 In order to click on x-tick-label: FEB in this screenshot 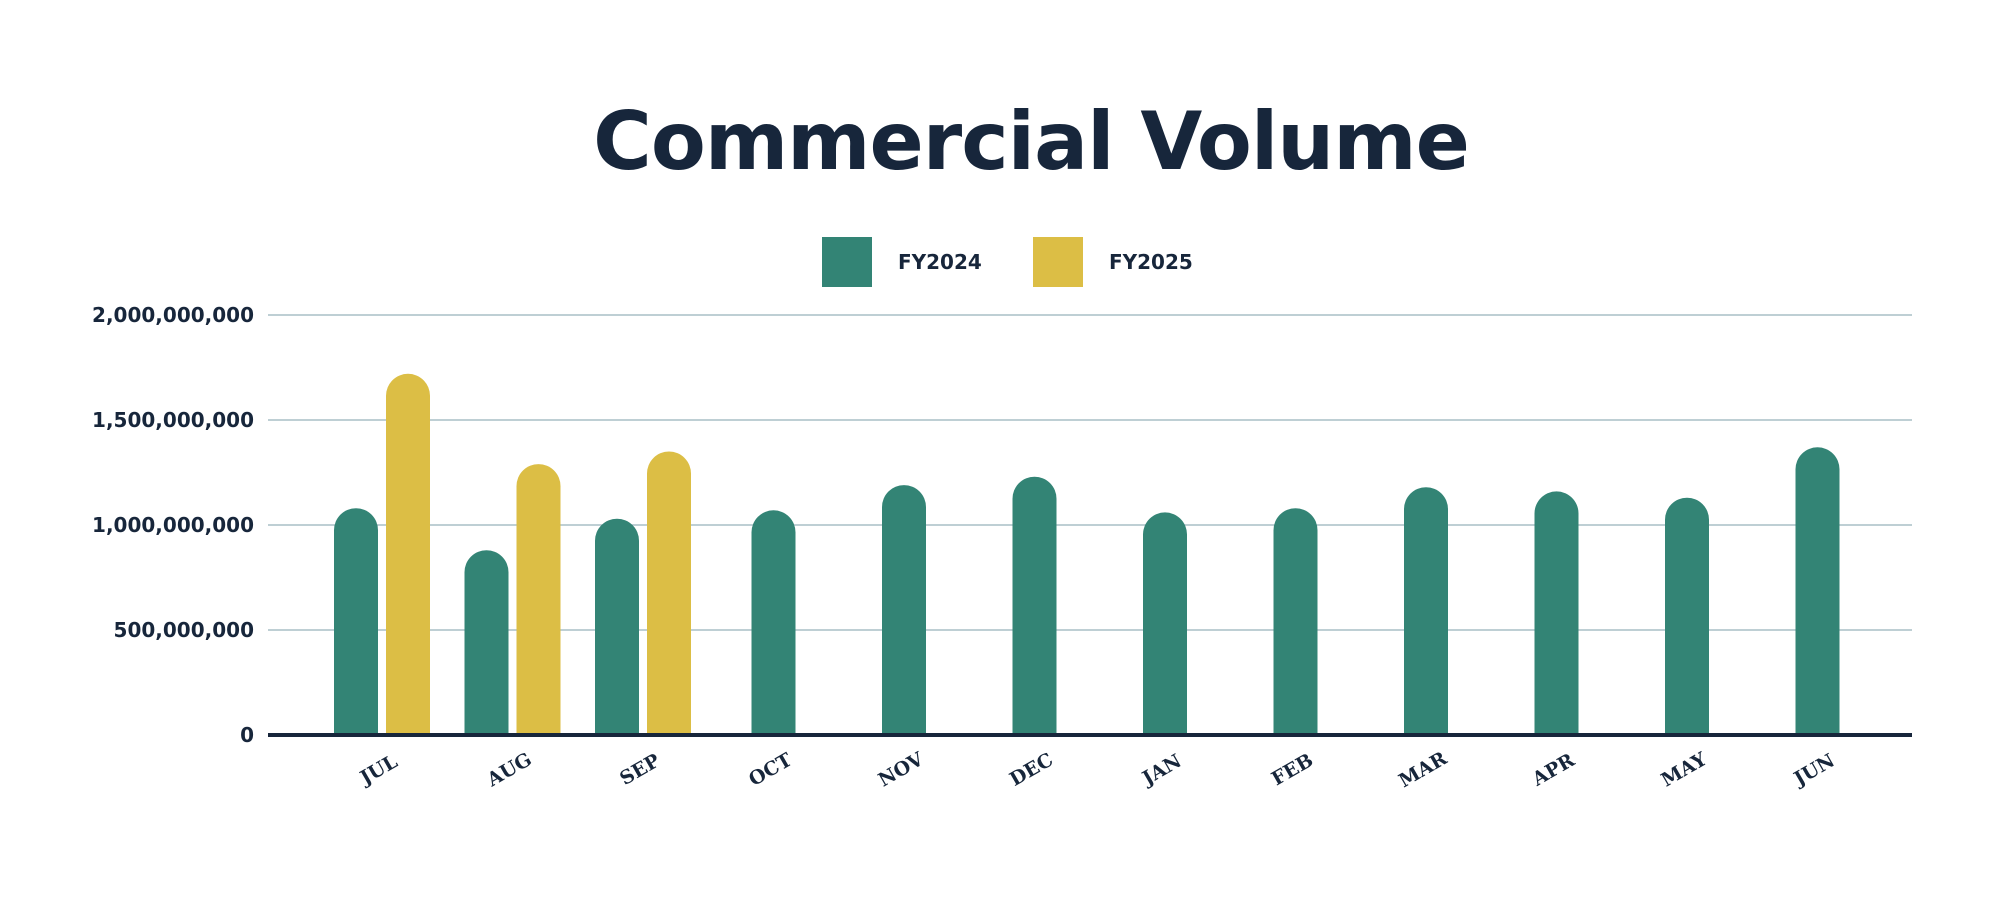, I will do `click(1292, 769)`.